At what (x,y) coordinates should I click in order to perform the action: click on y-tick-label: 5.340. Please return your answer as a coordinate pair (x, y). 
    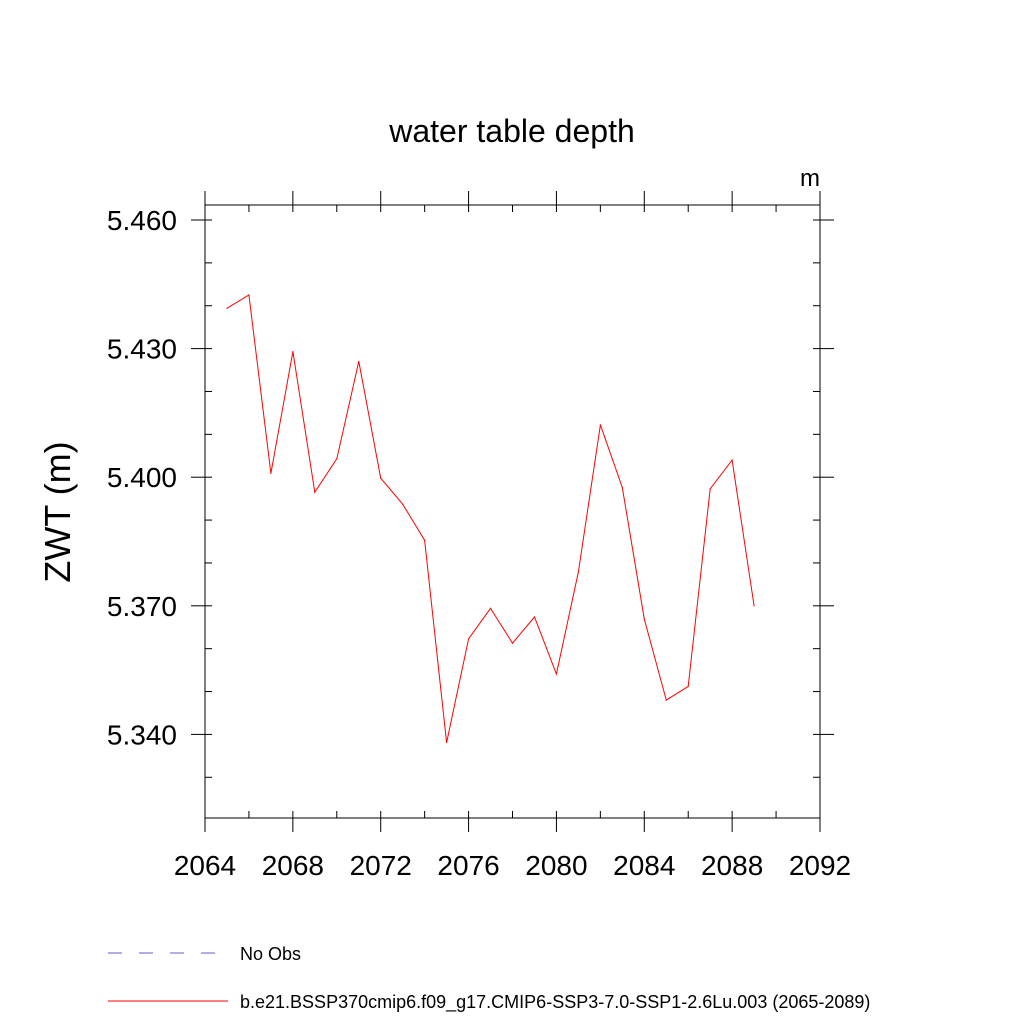
    Looking at the image, I should click on (142, 734).